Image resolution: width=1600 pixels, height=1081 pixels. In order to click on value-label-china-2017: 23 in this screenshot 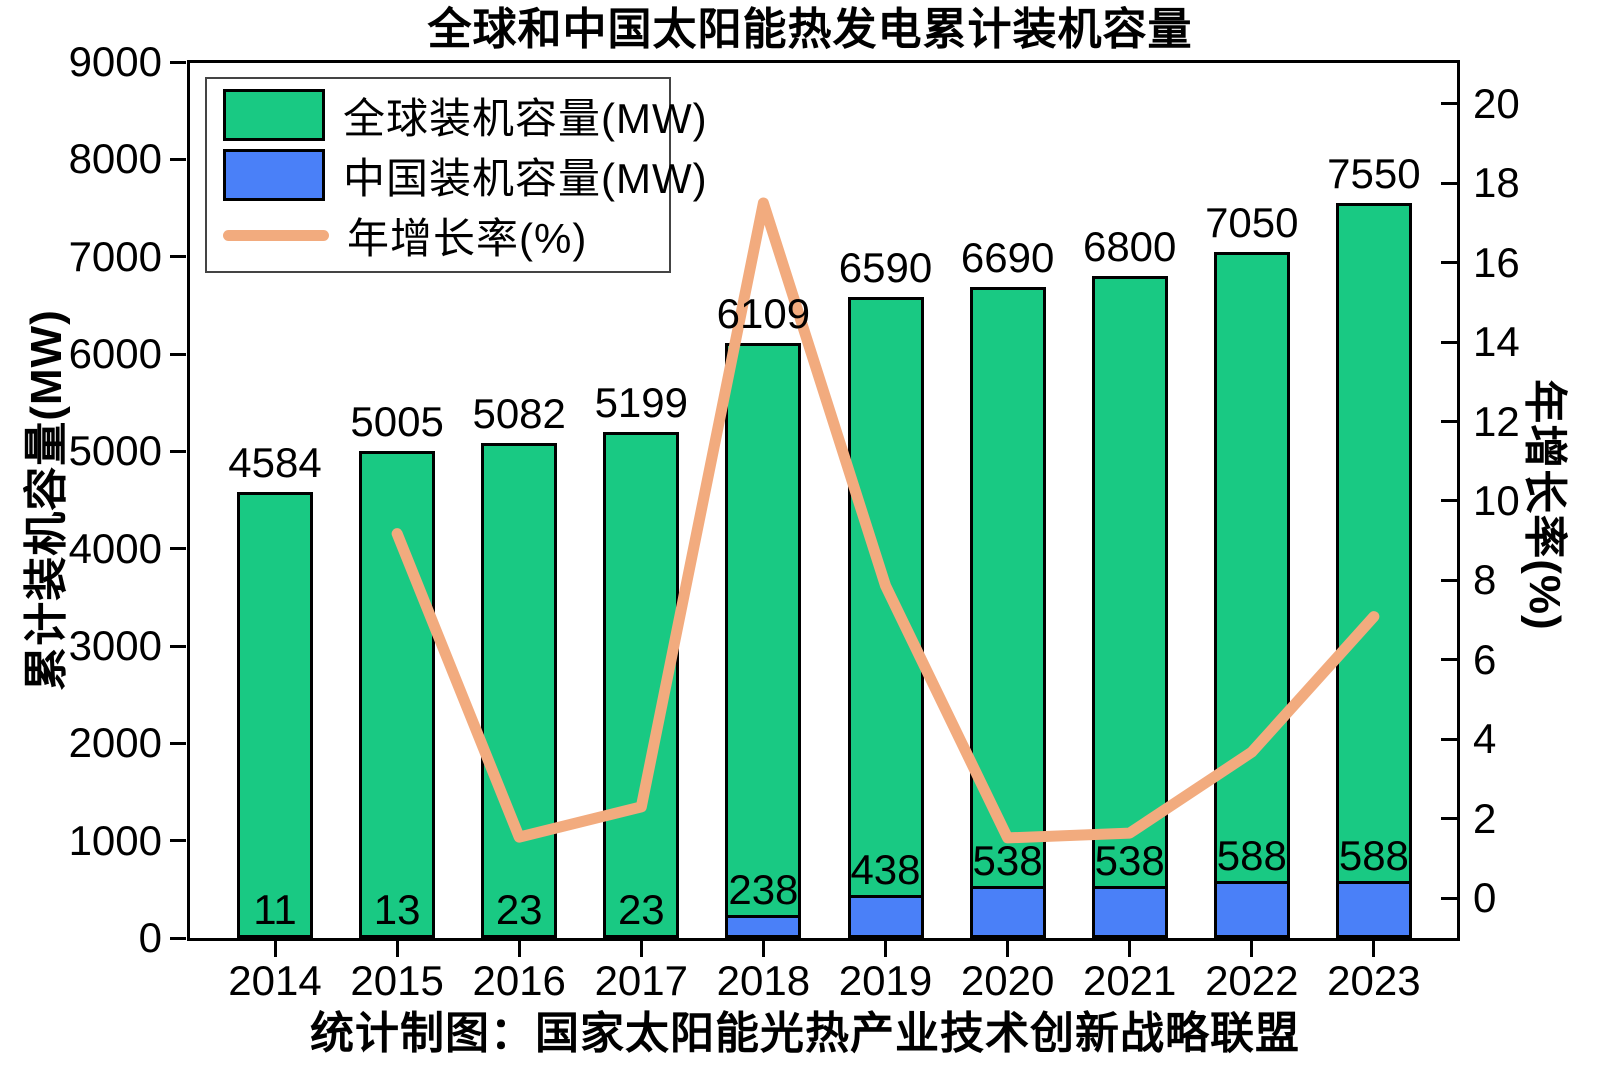, I will do `click(641, 909)`.